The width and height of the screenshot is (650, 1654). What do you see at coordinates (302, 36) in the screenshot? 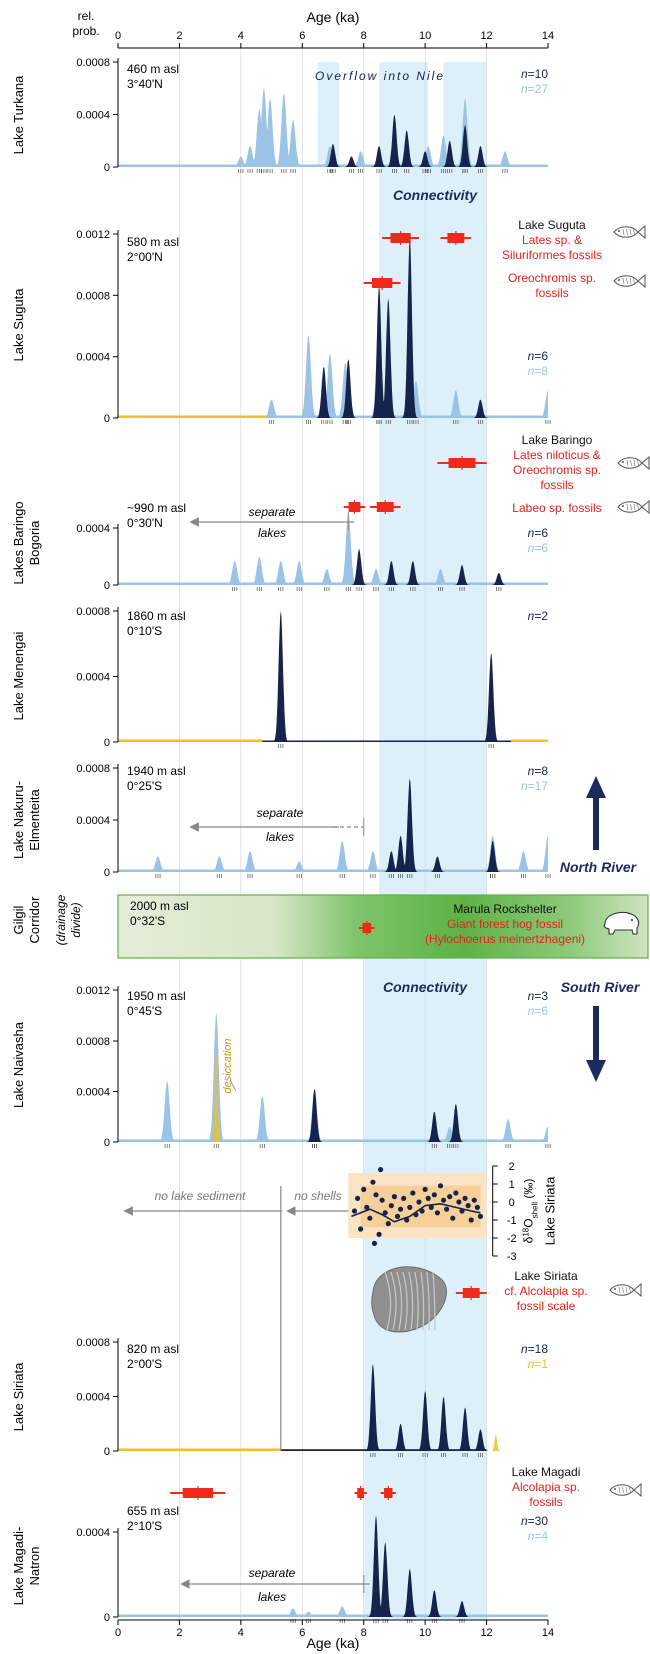
I see `x-tick-label: 6` at bounding box center [302, 36].